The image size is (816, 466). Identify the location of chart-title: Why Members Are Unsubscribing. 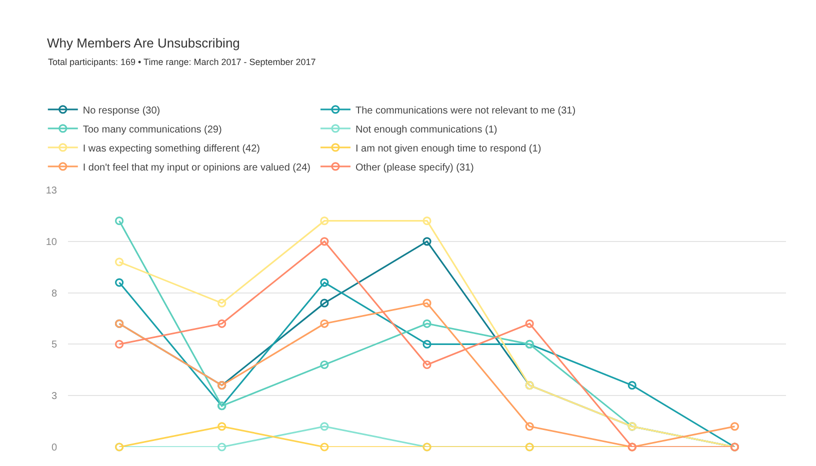
(143, 43).